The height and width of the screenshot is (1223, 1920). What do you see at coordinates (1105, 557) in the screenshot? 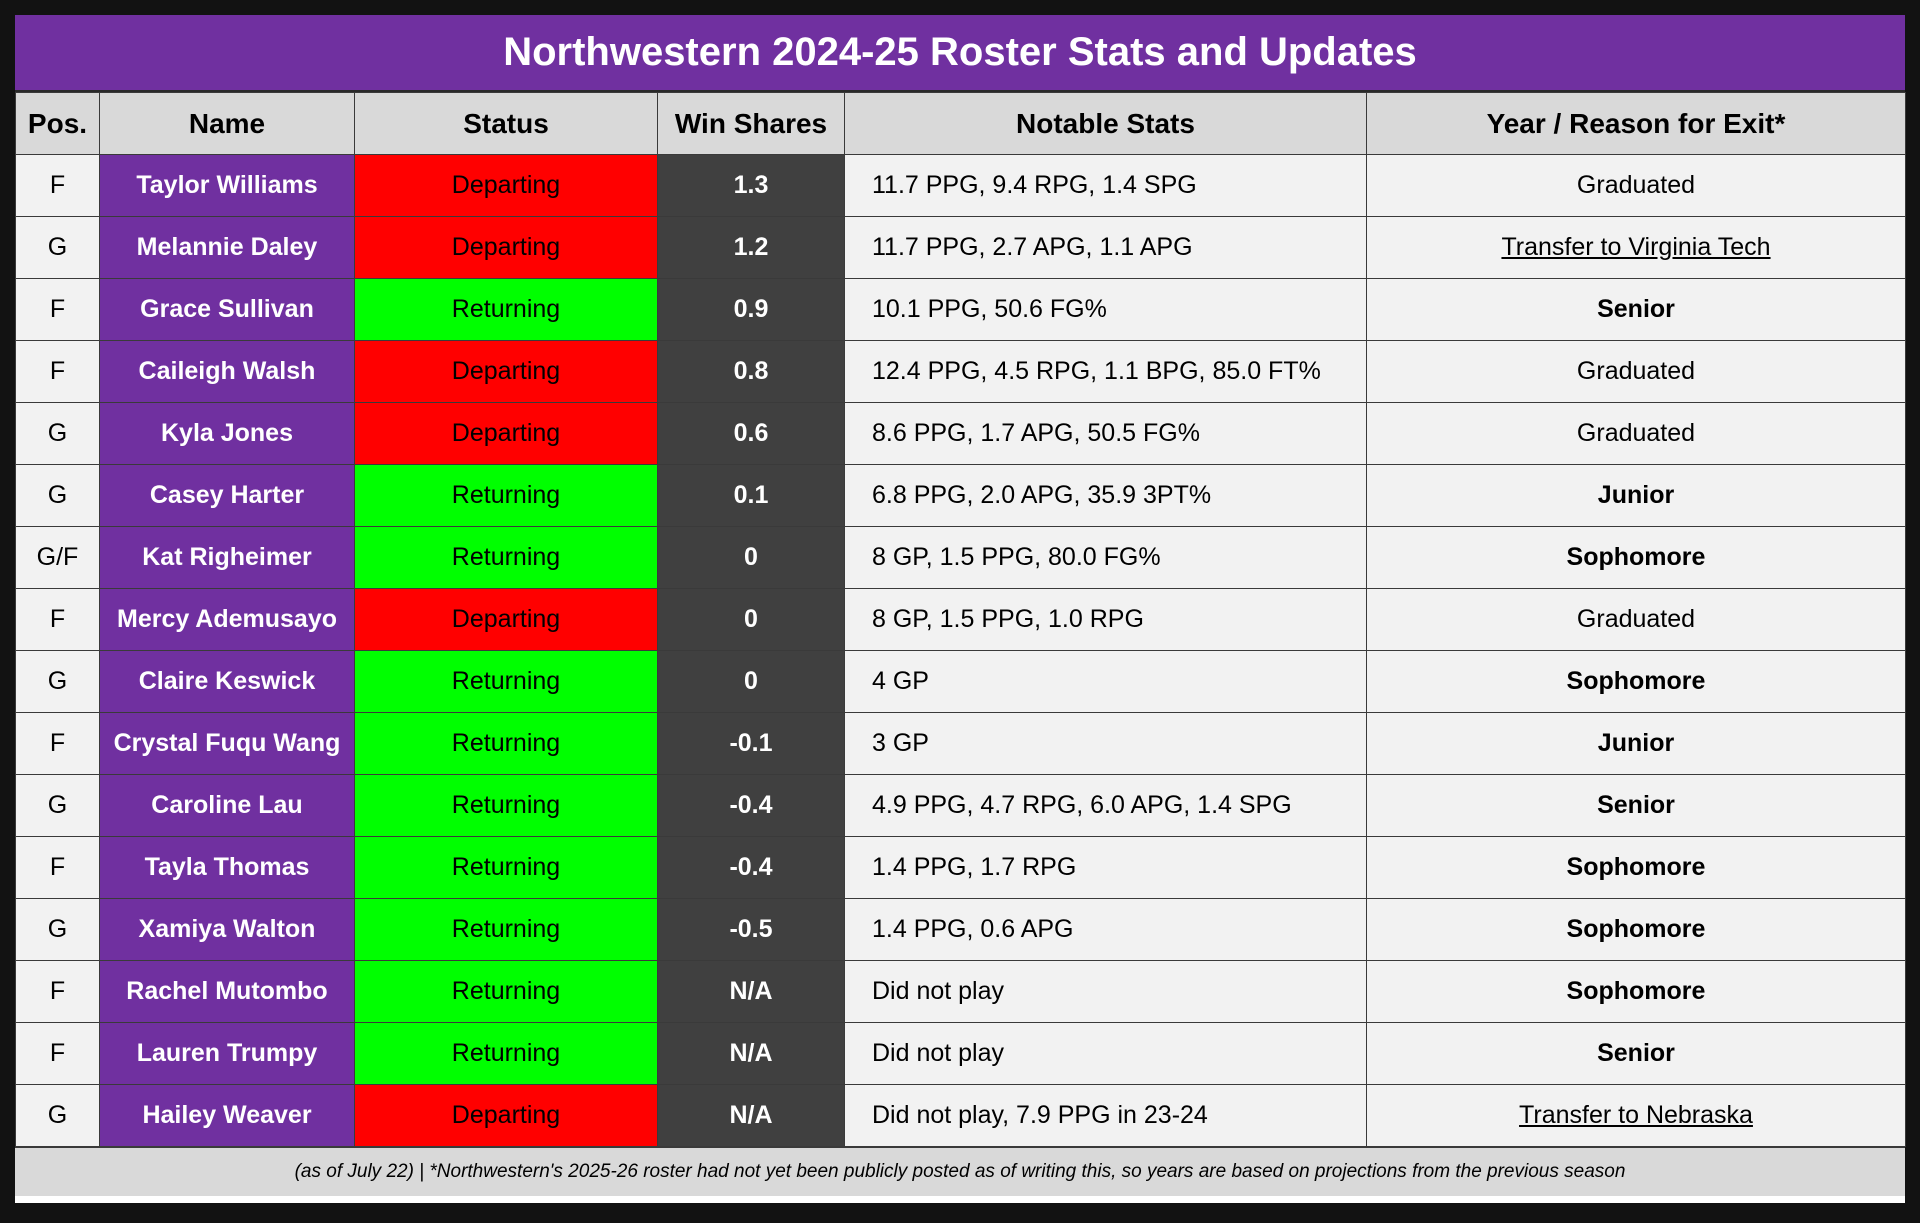
I see `notable-stats-cell: 8 GP, 1.5 PPG, 80.0 FG%` at bounding box center [1105, 557].